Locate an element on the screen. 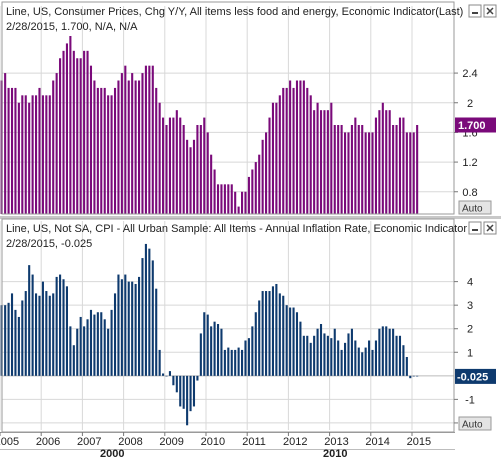  last-value-label: -0.025 is located at coordinates (472, 377).